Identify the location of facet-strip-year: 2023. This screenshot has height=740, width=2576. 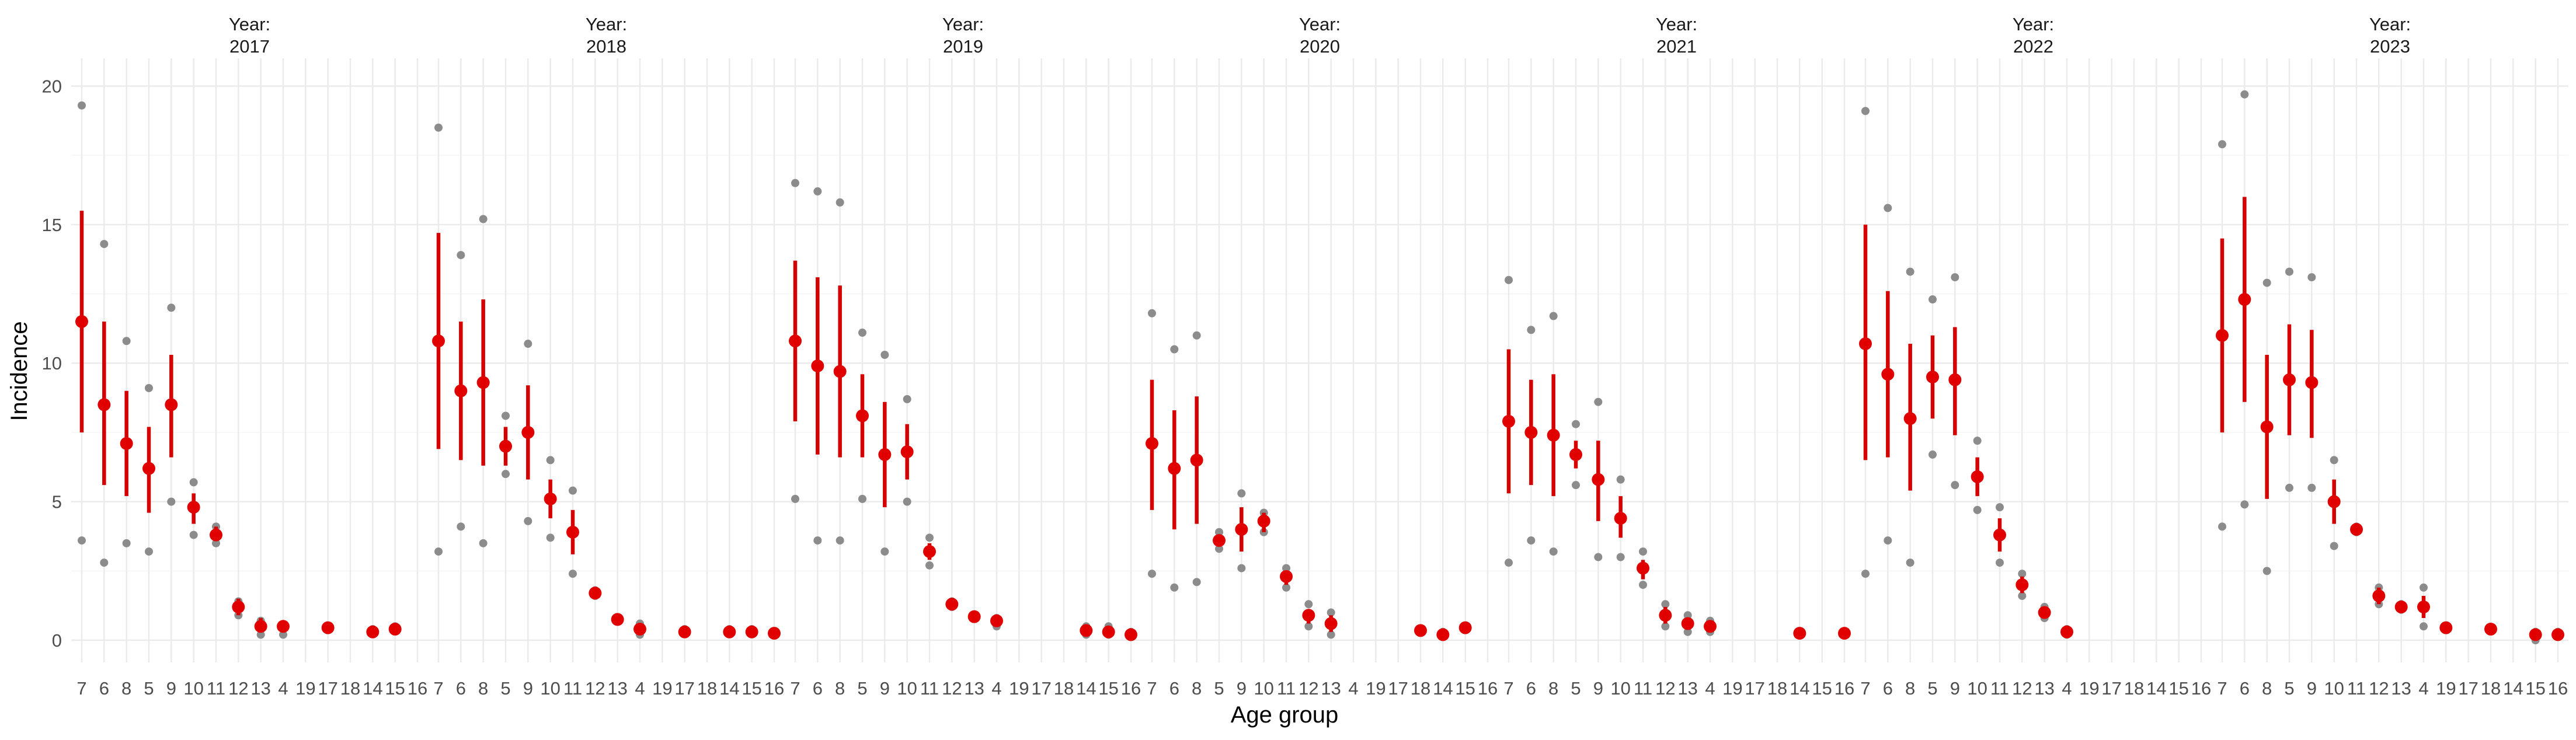
(2390, 47).